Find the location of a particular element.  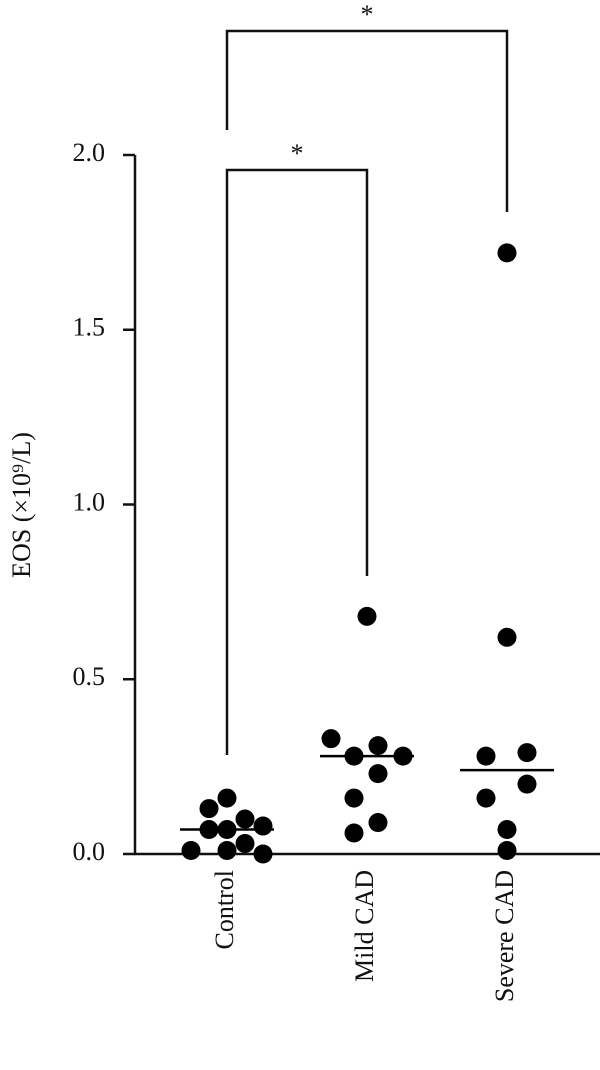

y-tick-label: 2.0 is located at coordinates (89, 152).